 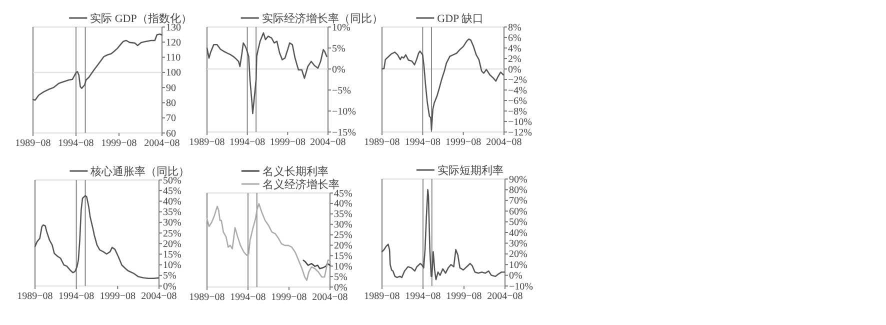 I want to click on y-tick-label: 6%, so click(x=515, y=38).